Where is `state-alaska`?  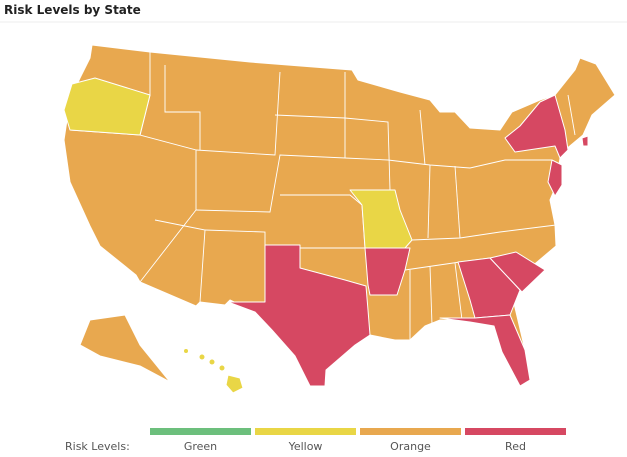
state-alaska is located at coordinates (125, 348).